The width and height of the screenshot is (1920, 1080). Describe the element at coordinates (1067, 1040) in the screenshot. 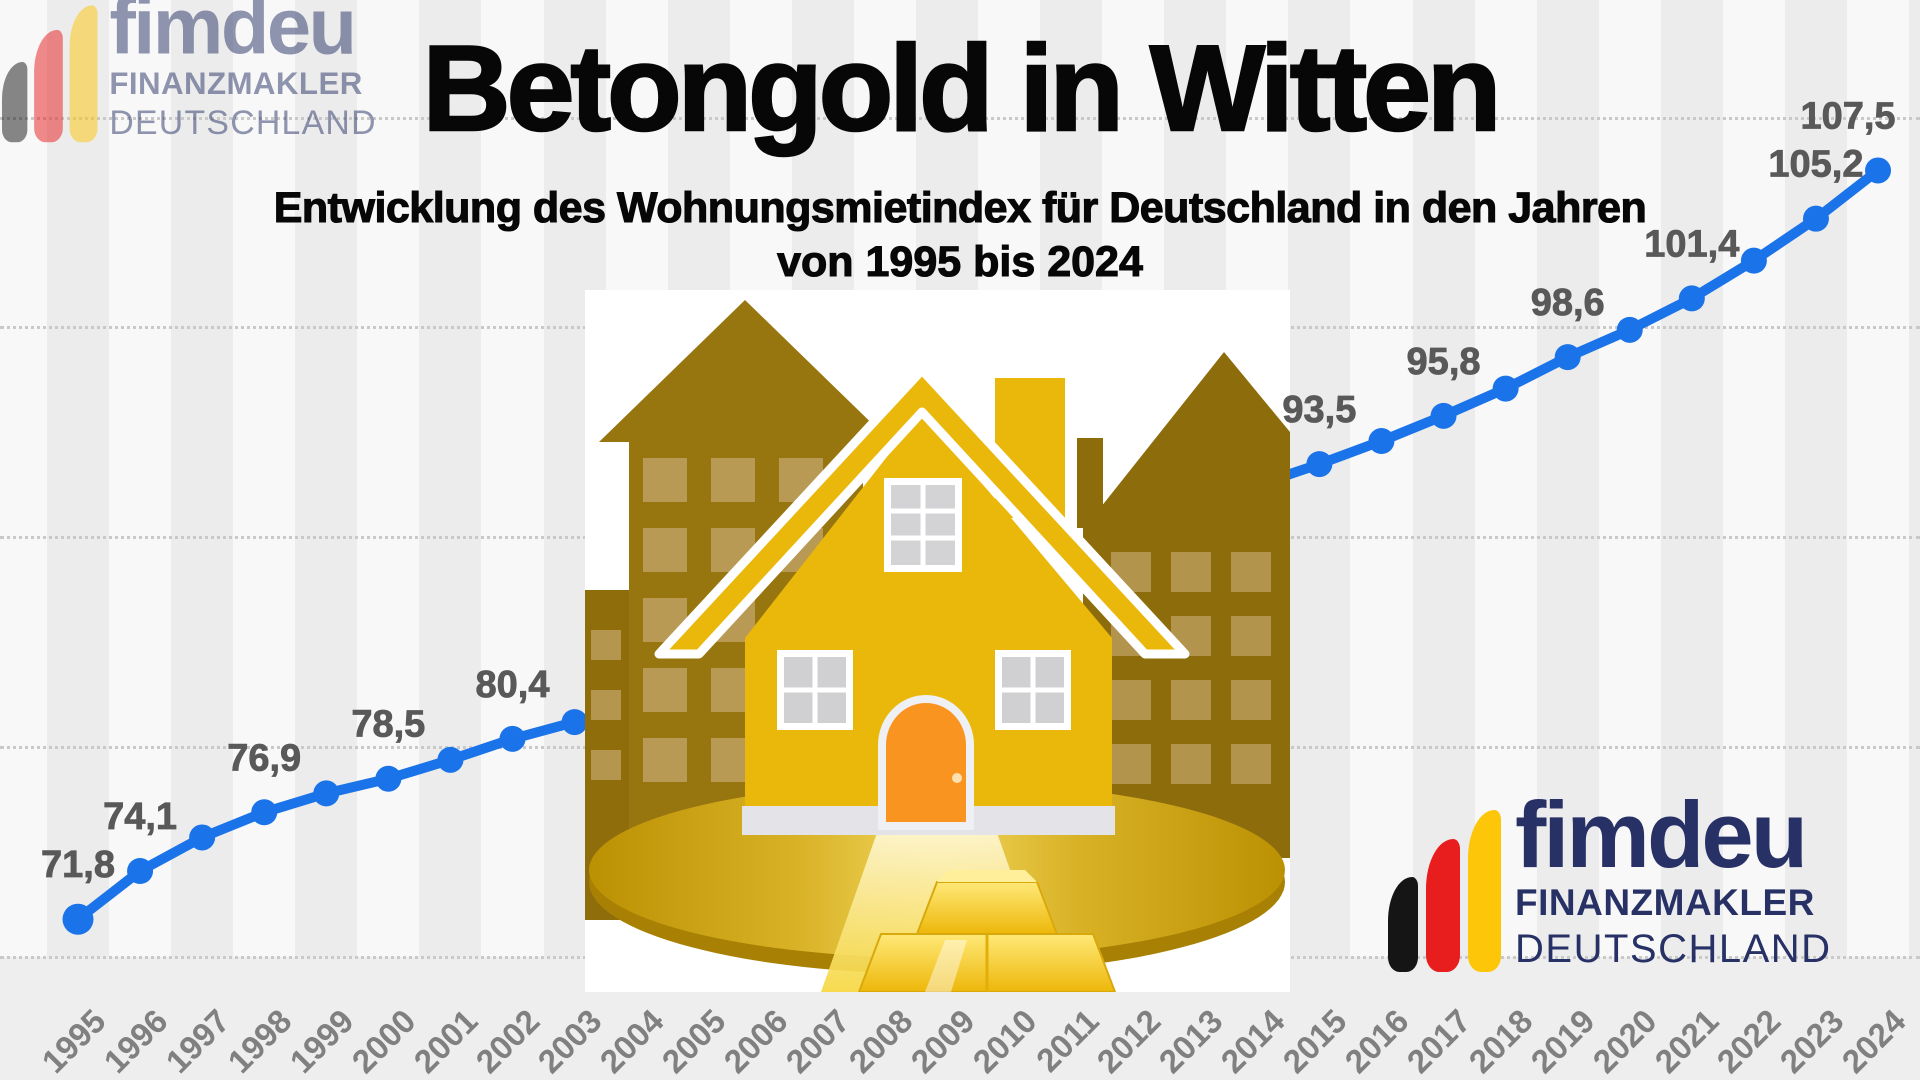

I see `x-axis-label-2011: 2011` at that location.